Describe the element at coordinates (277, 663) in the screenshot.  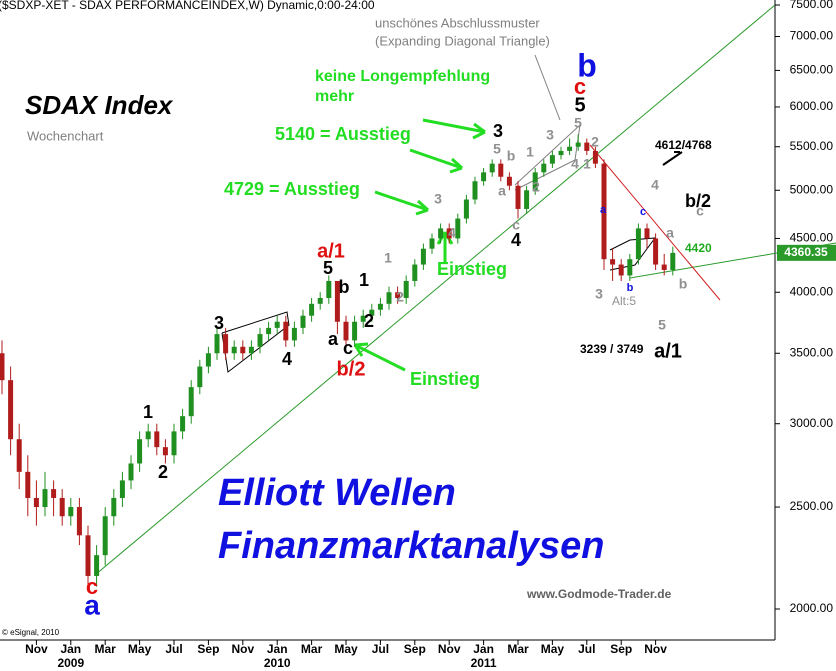
I see `year-label: 2010` at that location.